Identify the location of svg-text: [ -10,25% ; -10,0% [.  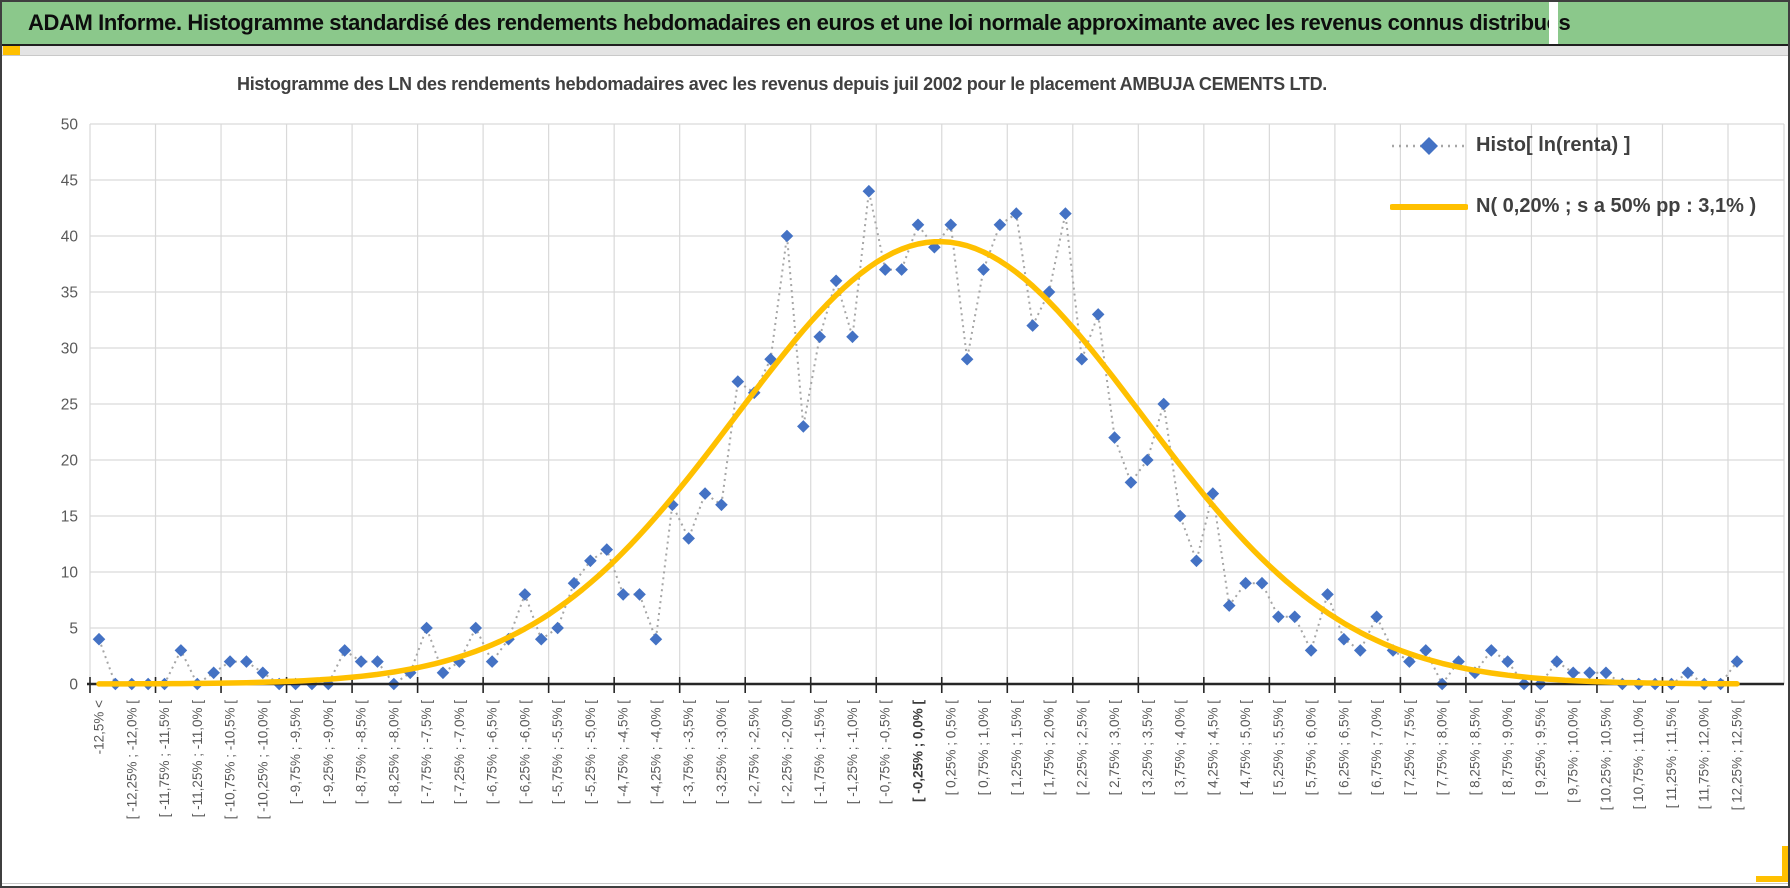
(262, 760).